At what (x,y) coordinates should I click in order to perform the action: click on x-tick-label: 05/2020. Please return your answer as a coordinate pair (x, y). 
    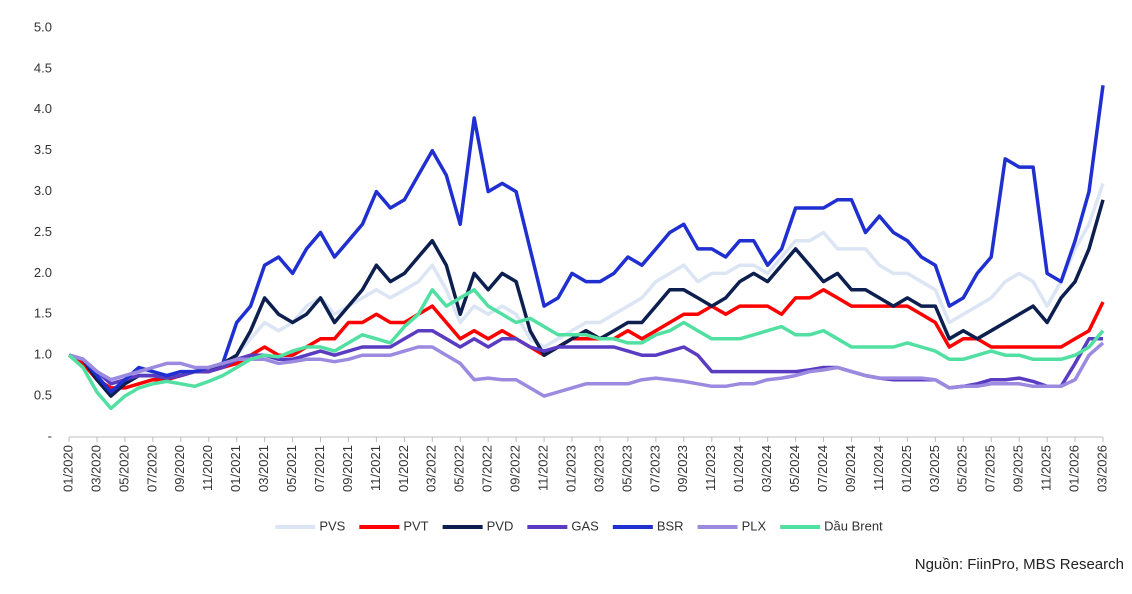
    Looking at the image, I should click on (123, 468).